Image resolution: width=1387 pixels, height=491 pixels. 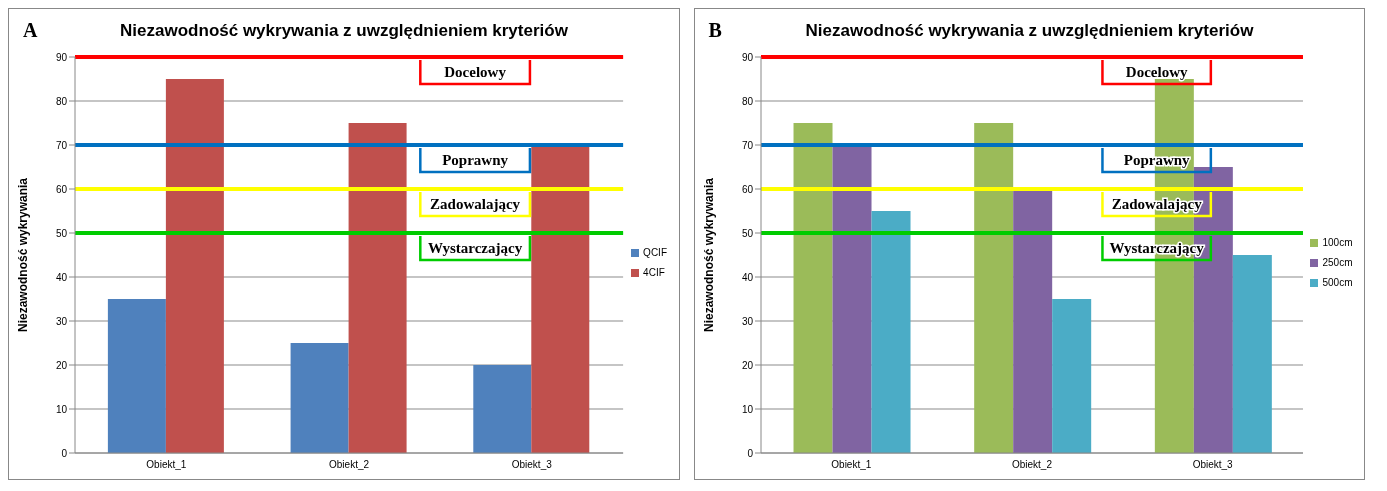 What do you see at coordinates (655, 253) in the screenshot?
I see `legend-label: QCIF` at bounding box center [655, 253].